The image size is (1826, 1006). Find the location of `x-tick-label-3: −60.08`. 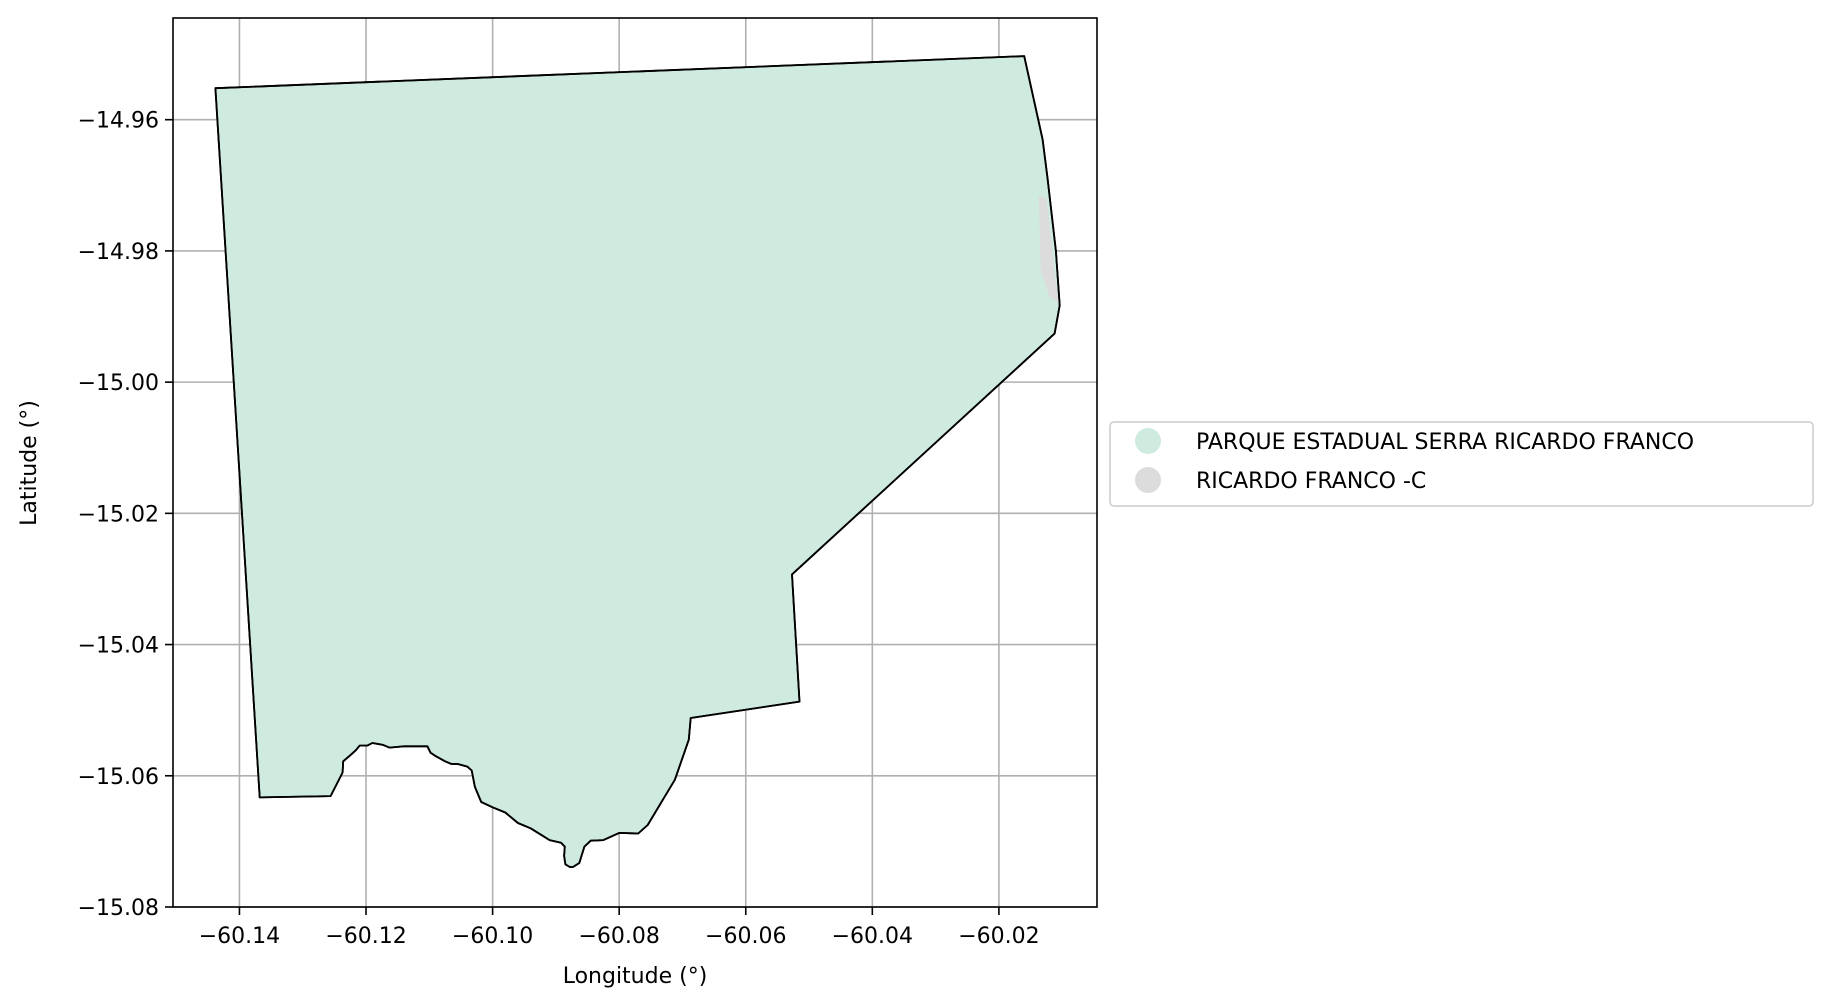

x-tick-label-3: −60.08 is located at coordinates (618, 936).